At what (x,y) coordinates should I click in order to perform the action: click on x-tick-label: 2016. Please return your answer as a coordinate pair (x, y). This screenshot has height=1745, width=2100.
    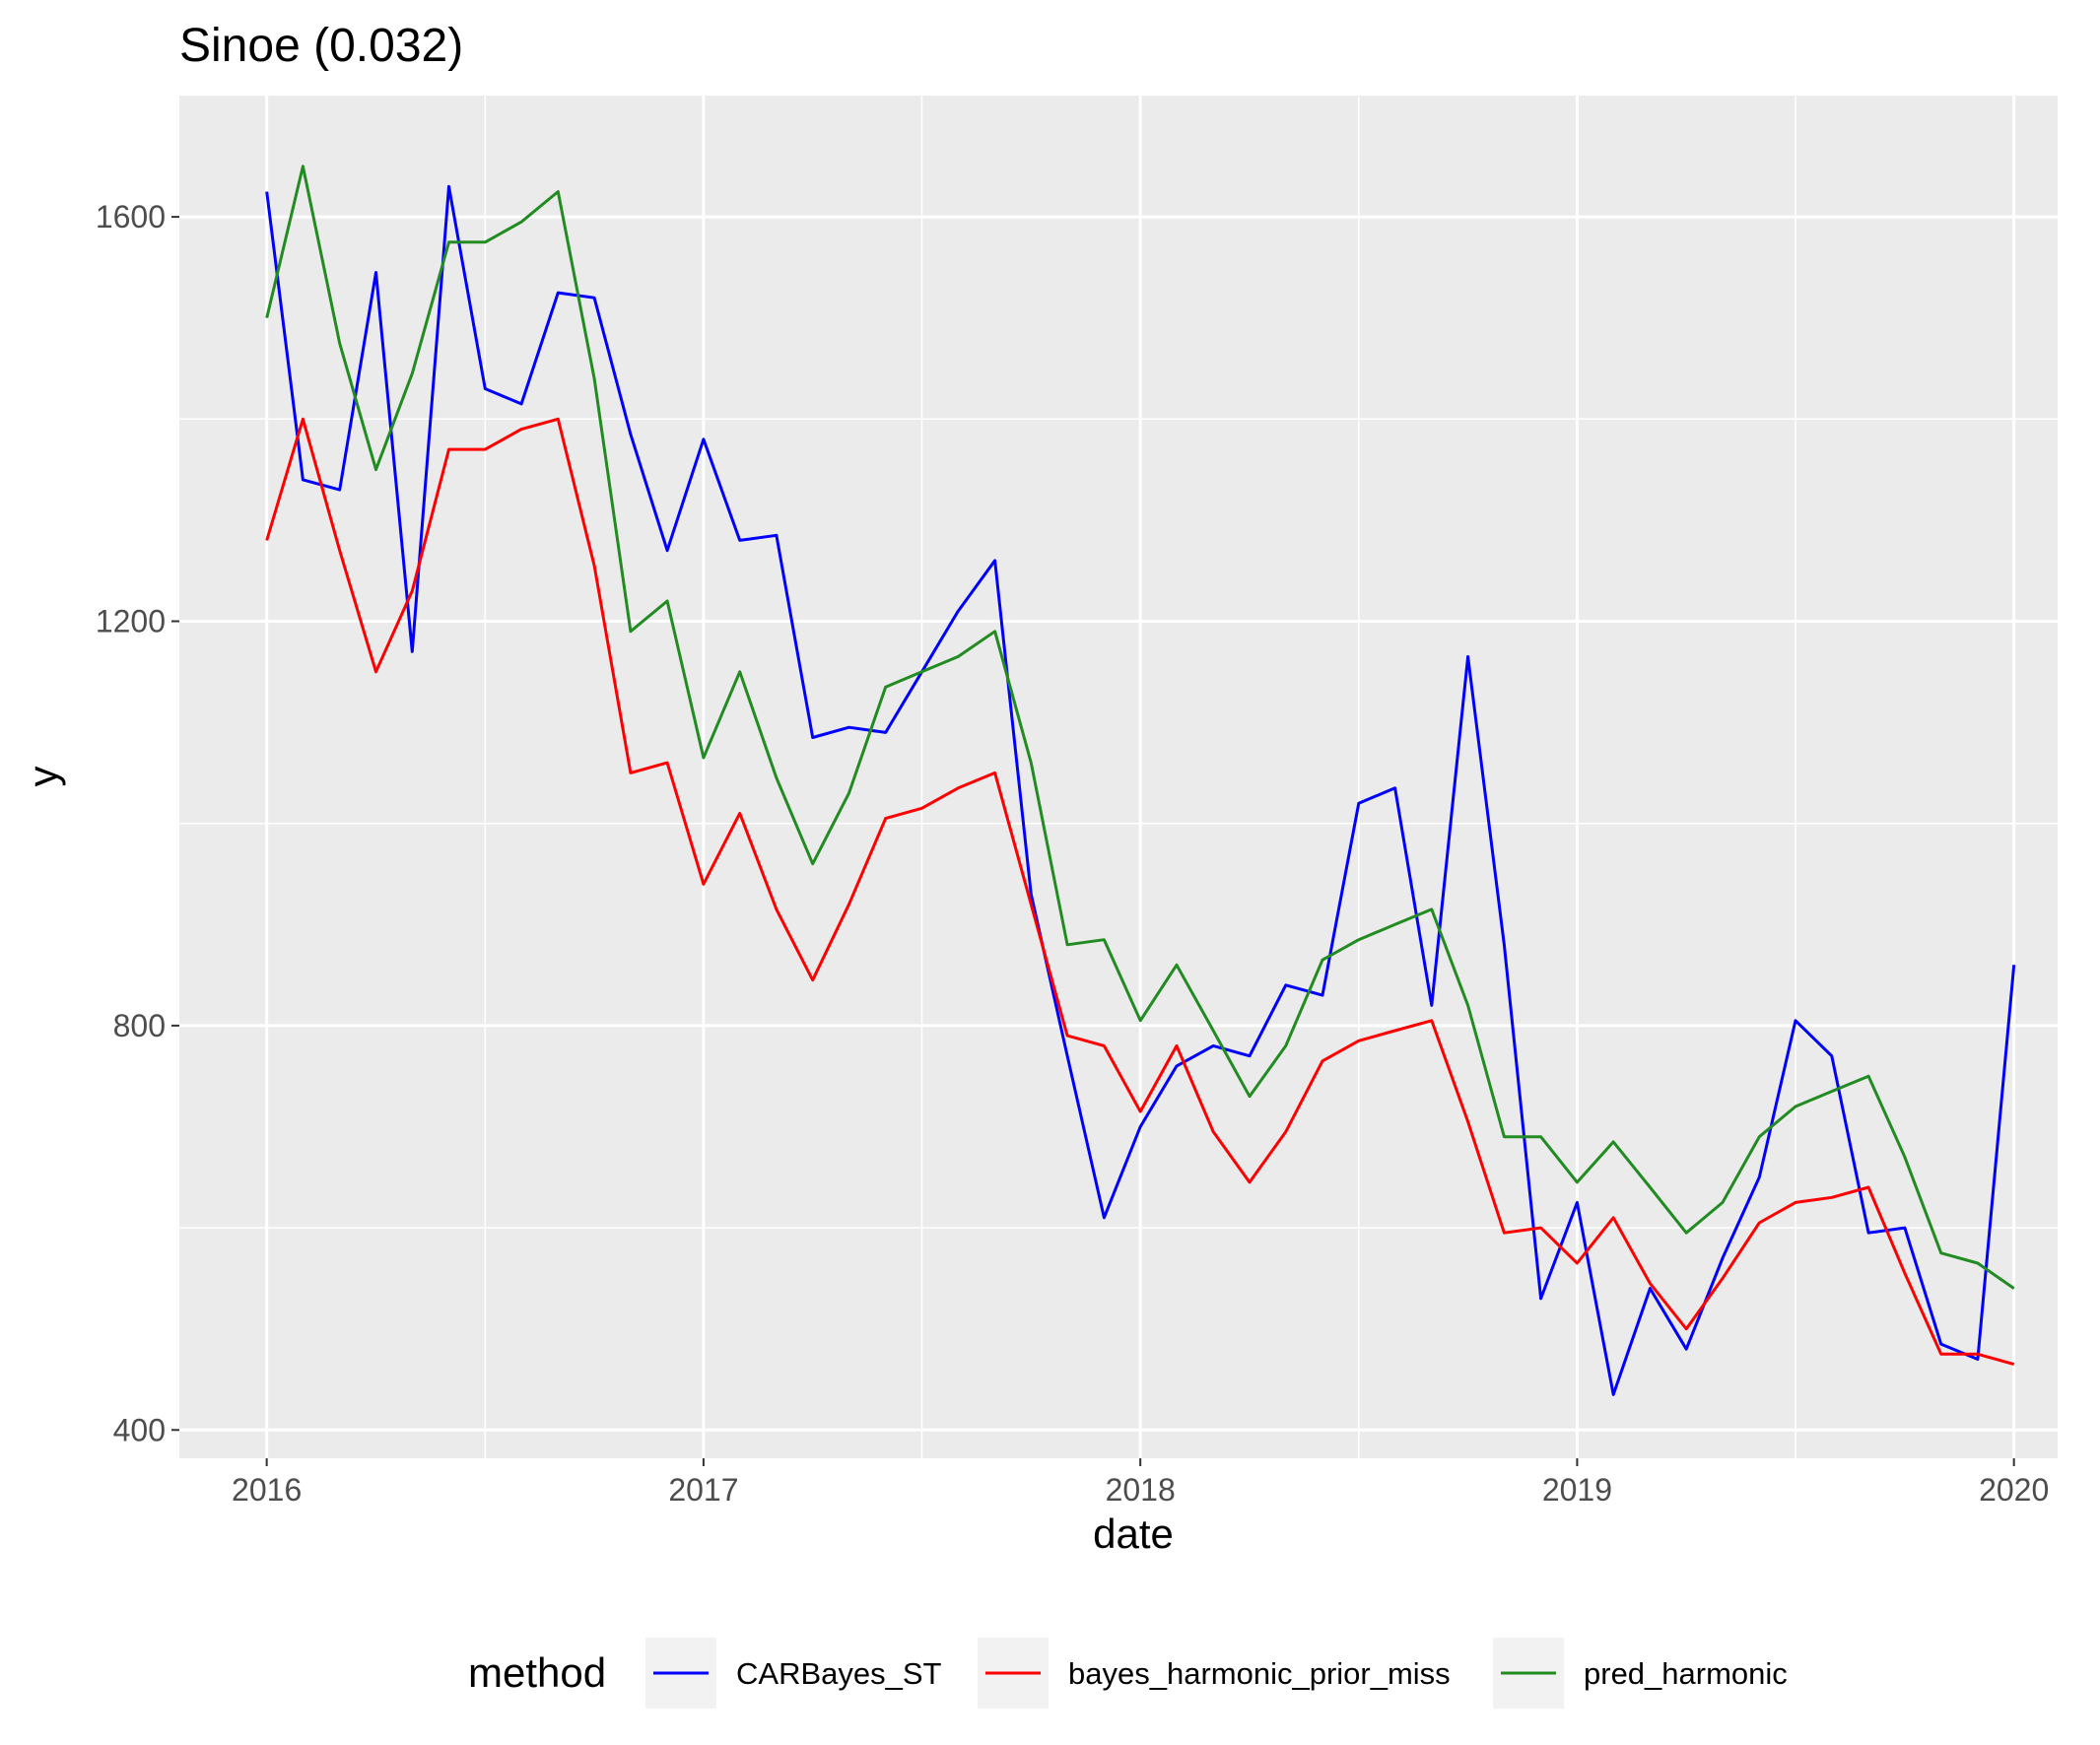
    Looking at the image, I should click on (267, 1490).